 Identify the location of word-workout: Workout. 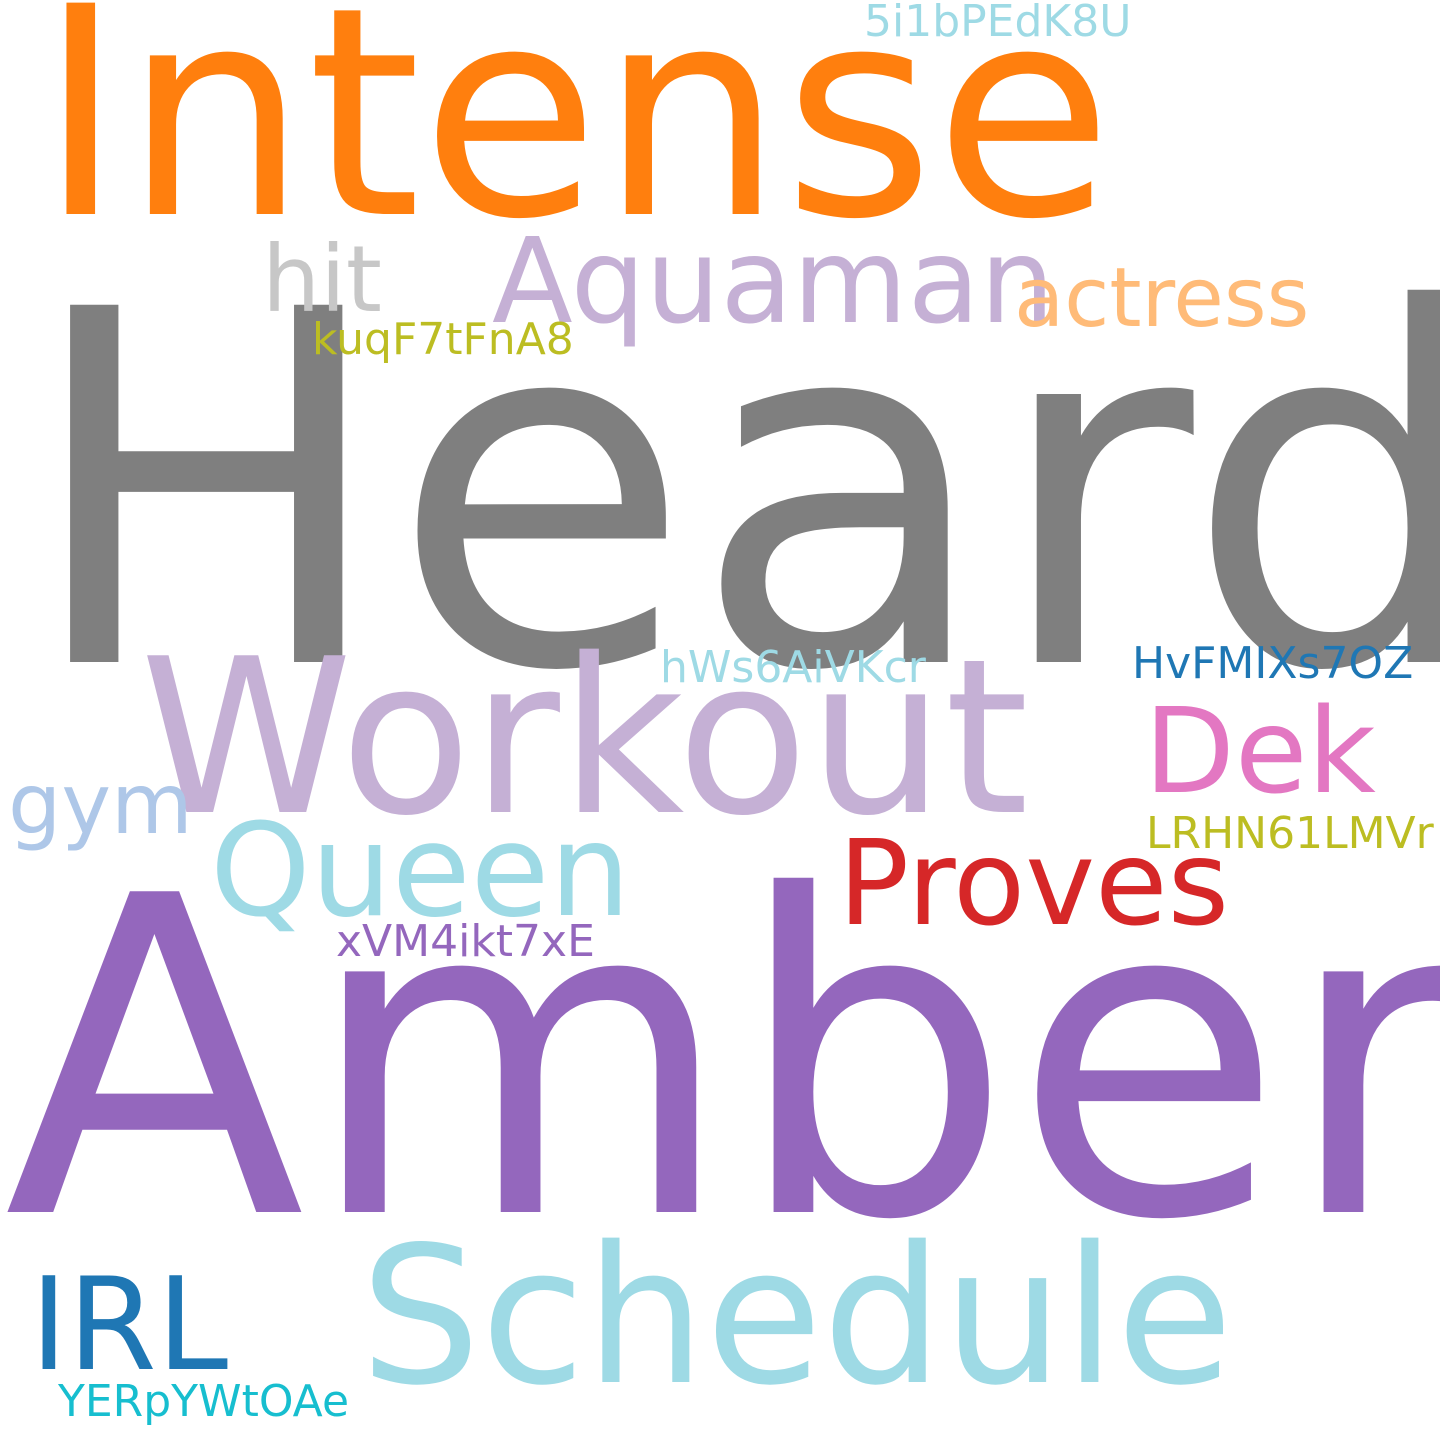
(584, 737).